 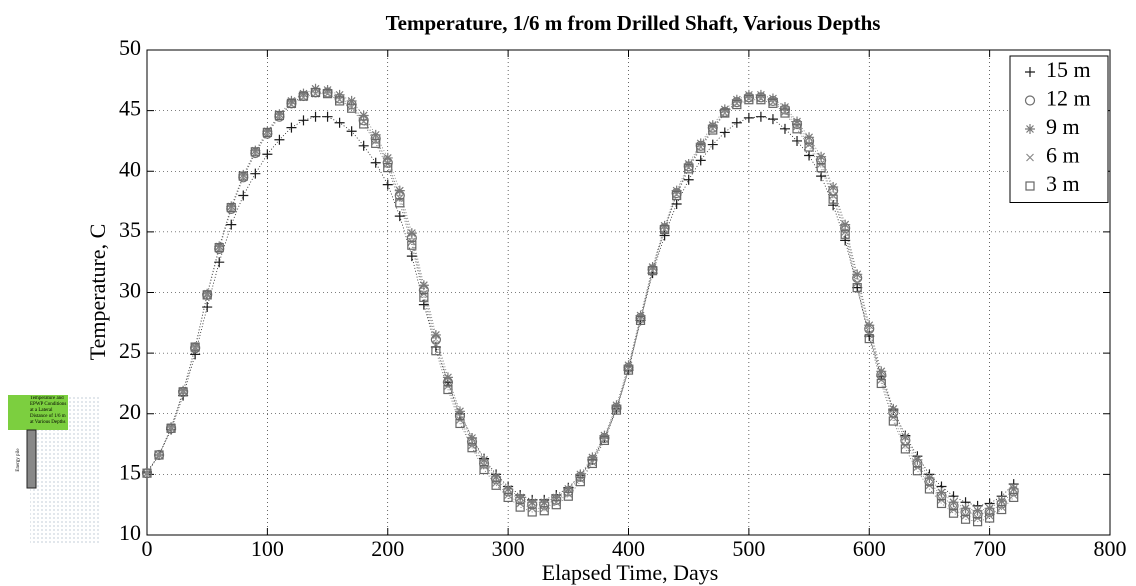 I want to click on legend-marker, so click(x=1030, y=100).